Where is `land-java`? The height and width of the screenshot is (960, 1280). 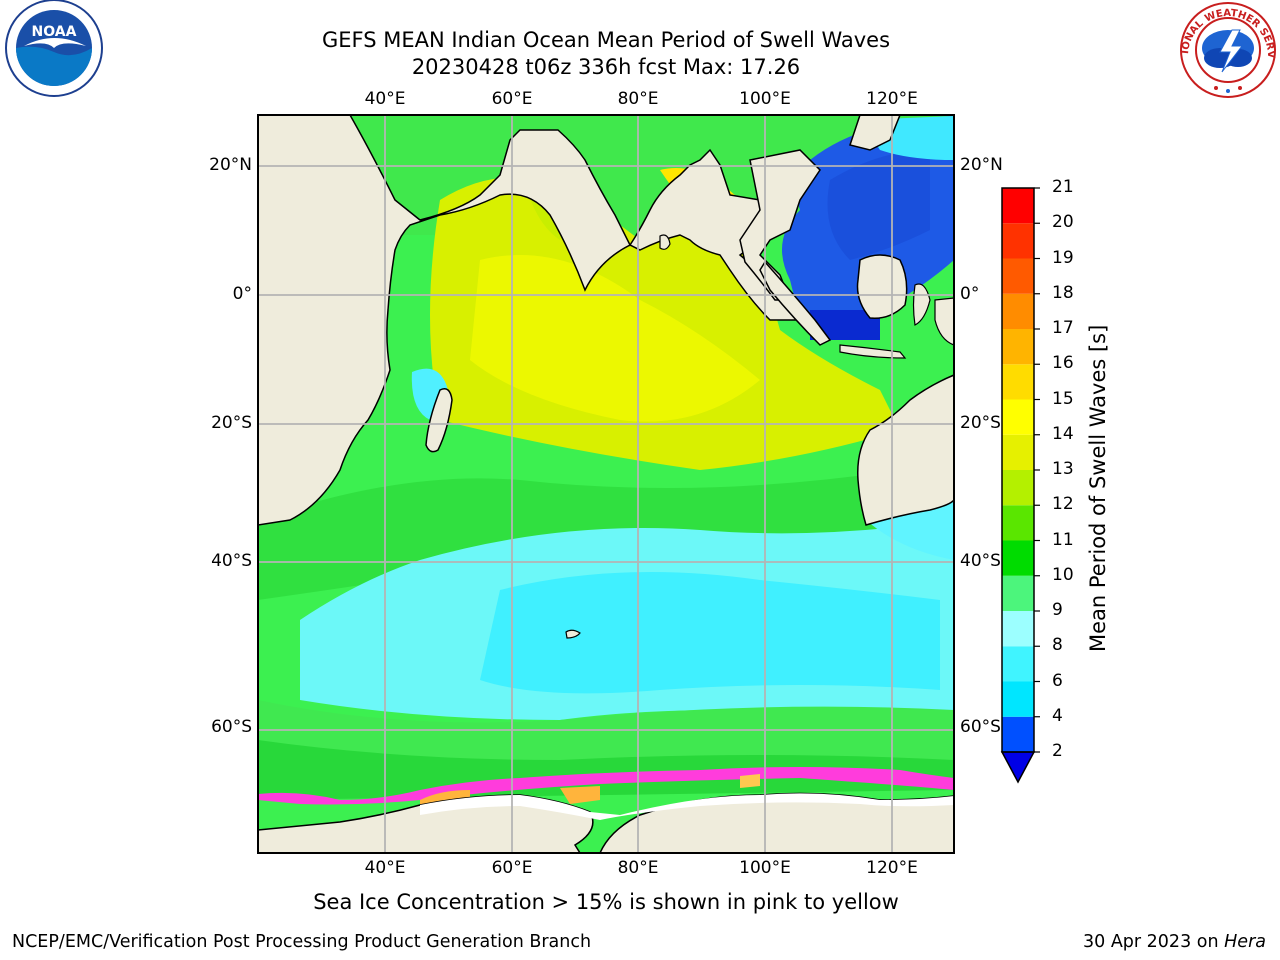
land-java is located at coordinates (873, 351).